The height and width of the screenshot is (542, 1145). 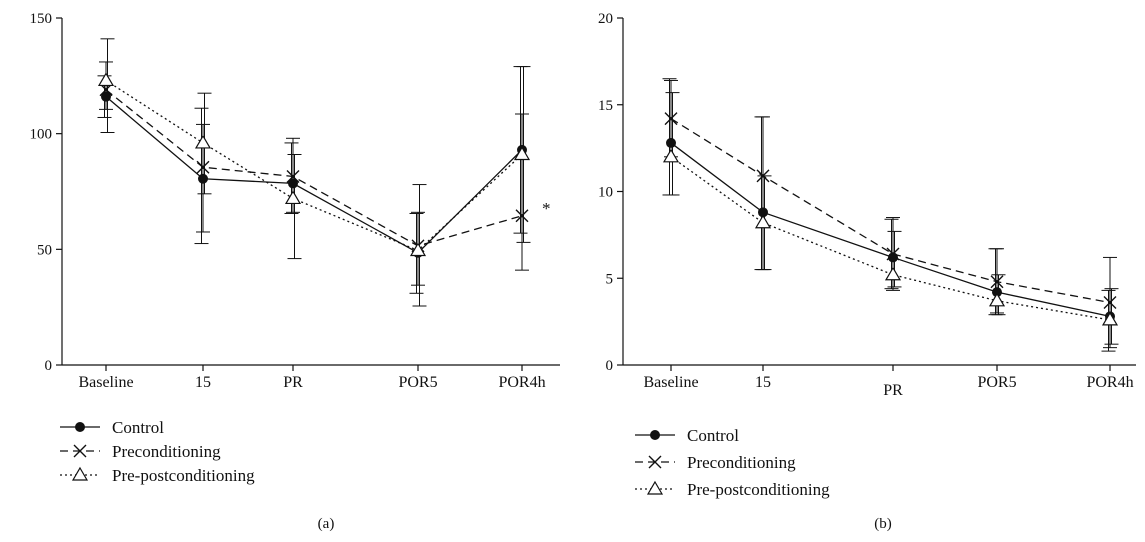 What do you see at coordinates (605, 19) in the screenshot?
I see `y-tick-label: 20` at bounding box center [605, 19].